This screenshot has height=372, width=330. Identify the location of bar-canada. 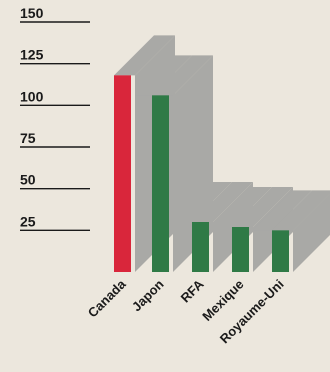
(122, 173).